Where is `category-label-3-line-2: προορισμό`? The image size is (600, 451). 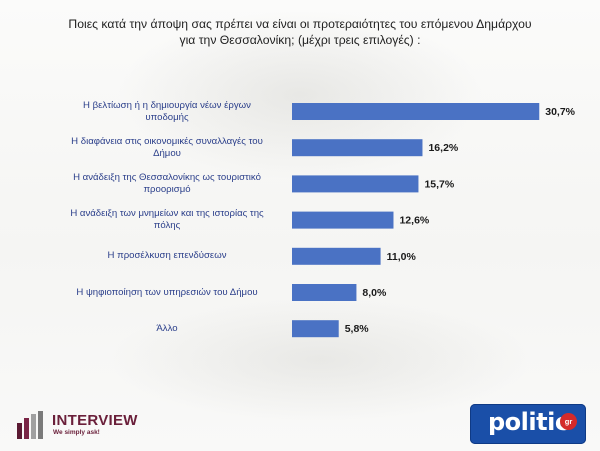 category-label-3-line-2: προορισμό is located at coordinates (167, 189).